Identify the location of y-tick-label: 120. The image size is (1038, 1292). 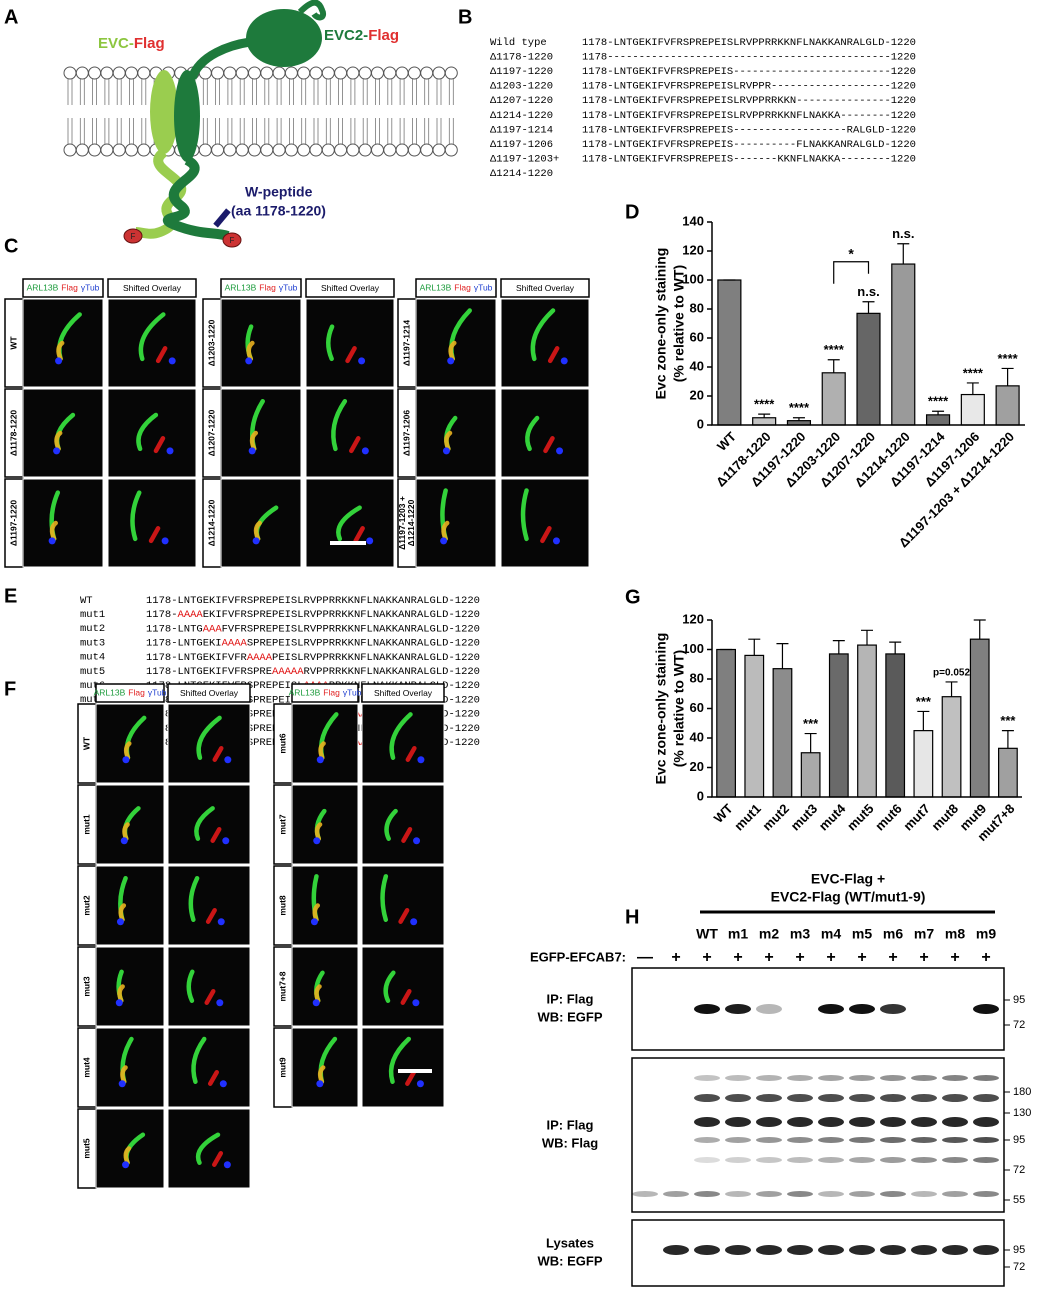
(693, 618).